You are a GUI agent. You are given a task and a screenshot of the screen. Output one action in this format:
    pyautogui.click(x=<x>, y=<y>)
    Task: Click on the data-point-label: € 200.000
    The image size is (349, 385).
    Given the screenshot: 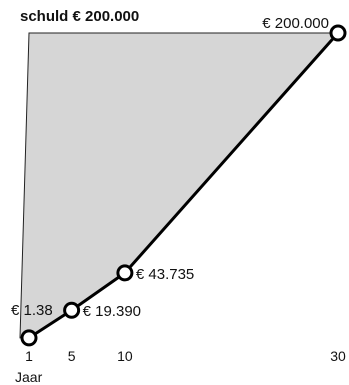 What is the action you would take?
    pyautogui.click(x=295, y=23)
    